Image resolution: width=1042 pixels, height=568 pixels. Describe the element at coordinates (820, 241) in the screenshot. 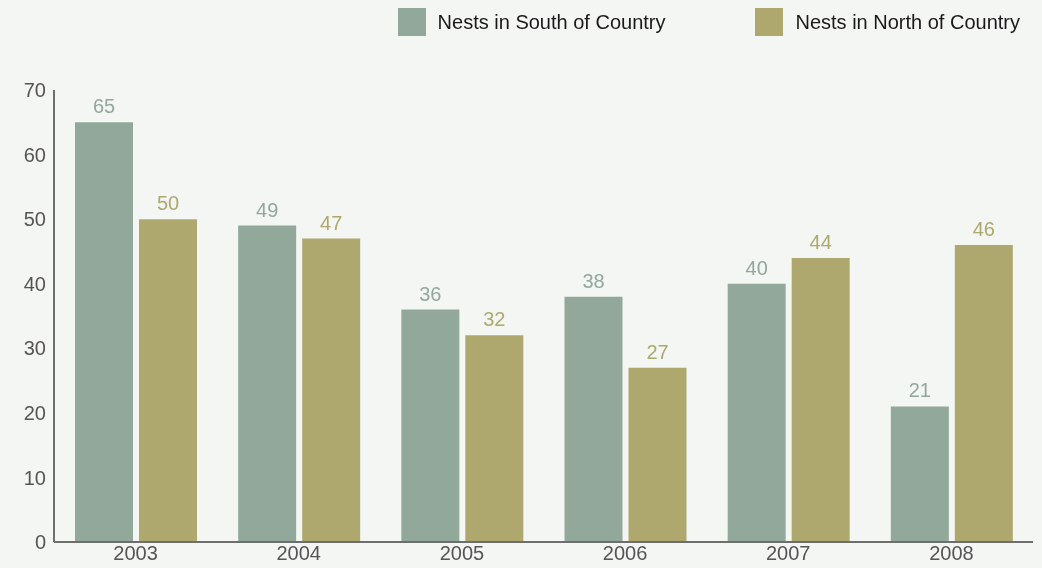

I see `data-label: 44` at that location.